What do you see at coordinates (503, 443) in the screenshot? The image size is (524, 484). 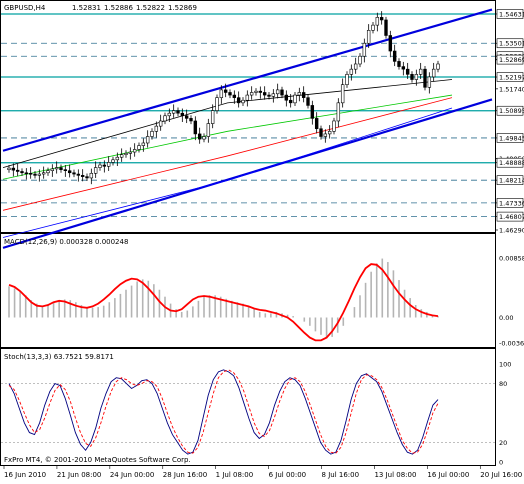 I see `stoch-tick-label-2: 20` at bounding box center [503, 443].